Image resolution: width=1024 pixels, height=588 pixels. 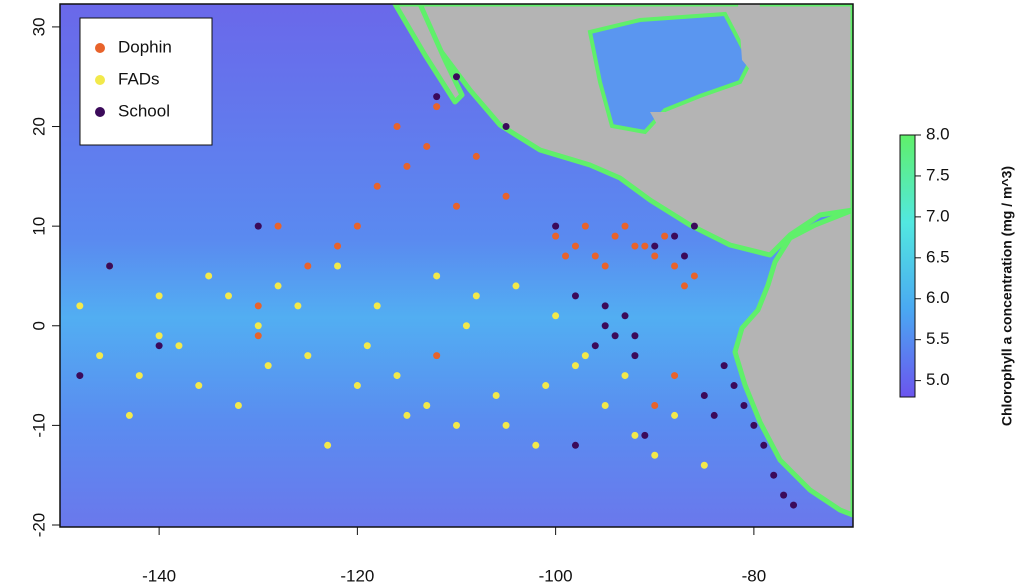 What do you see at coordinates (357, 575) in the screenshot?
I see `x-tick-label: -120` at bounding box center [357, 575].